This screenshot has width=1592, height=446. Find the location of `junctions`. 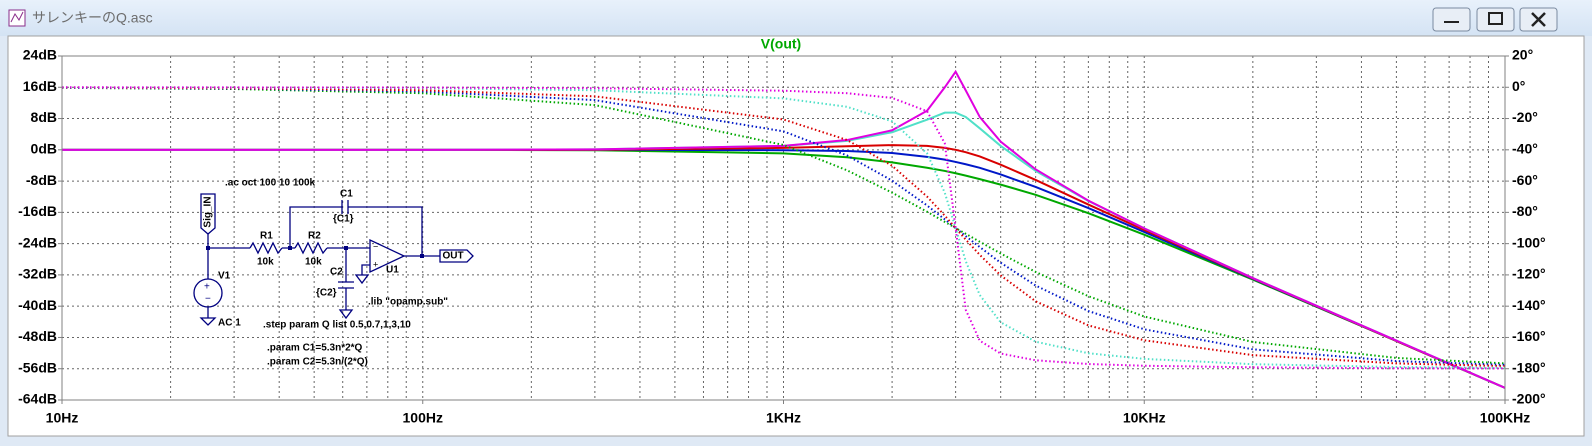

junctions is located at coordinates (315, 252).